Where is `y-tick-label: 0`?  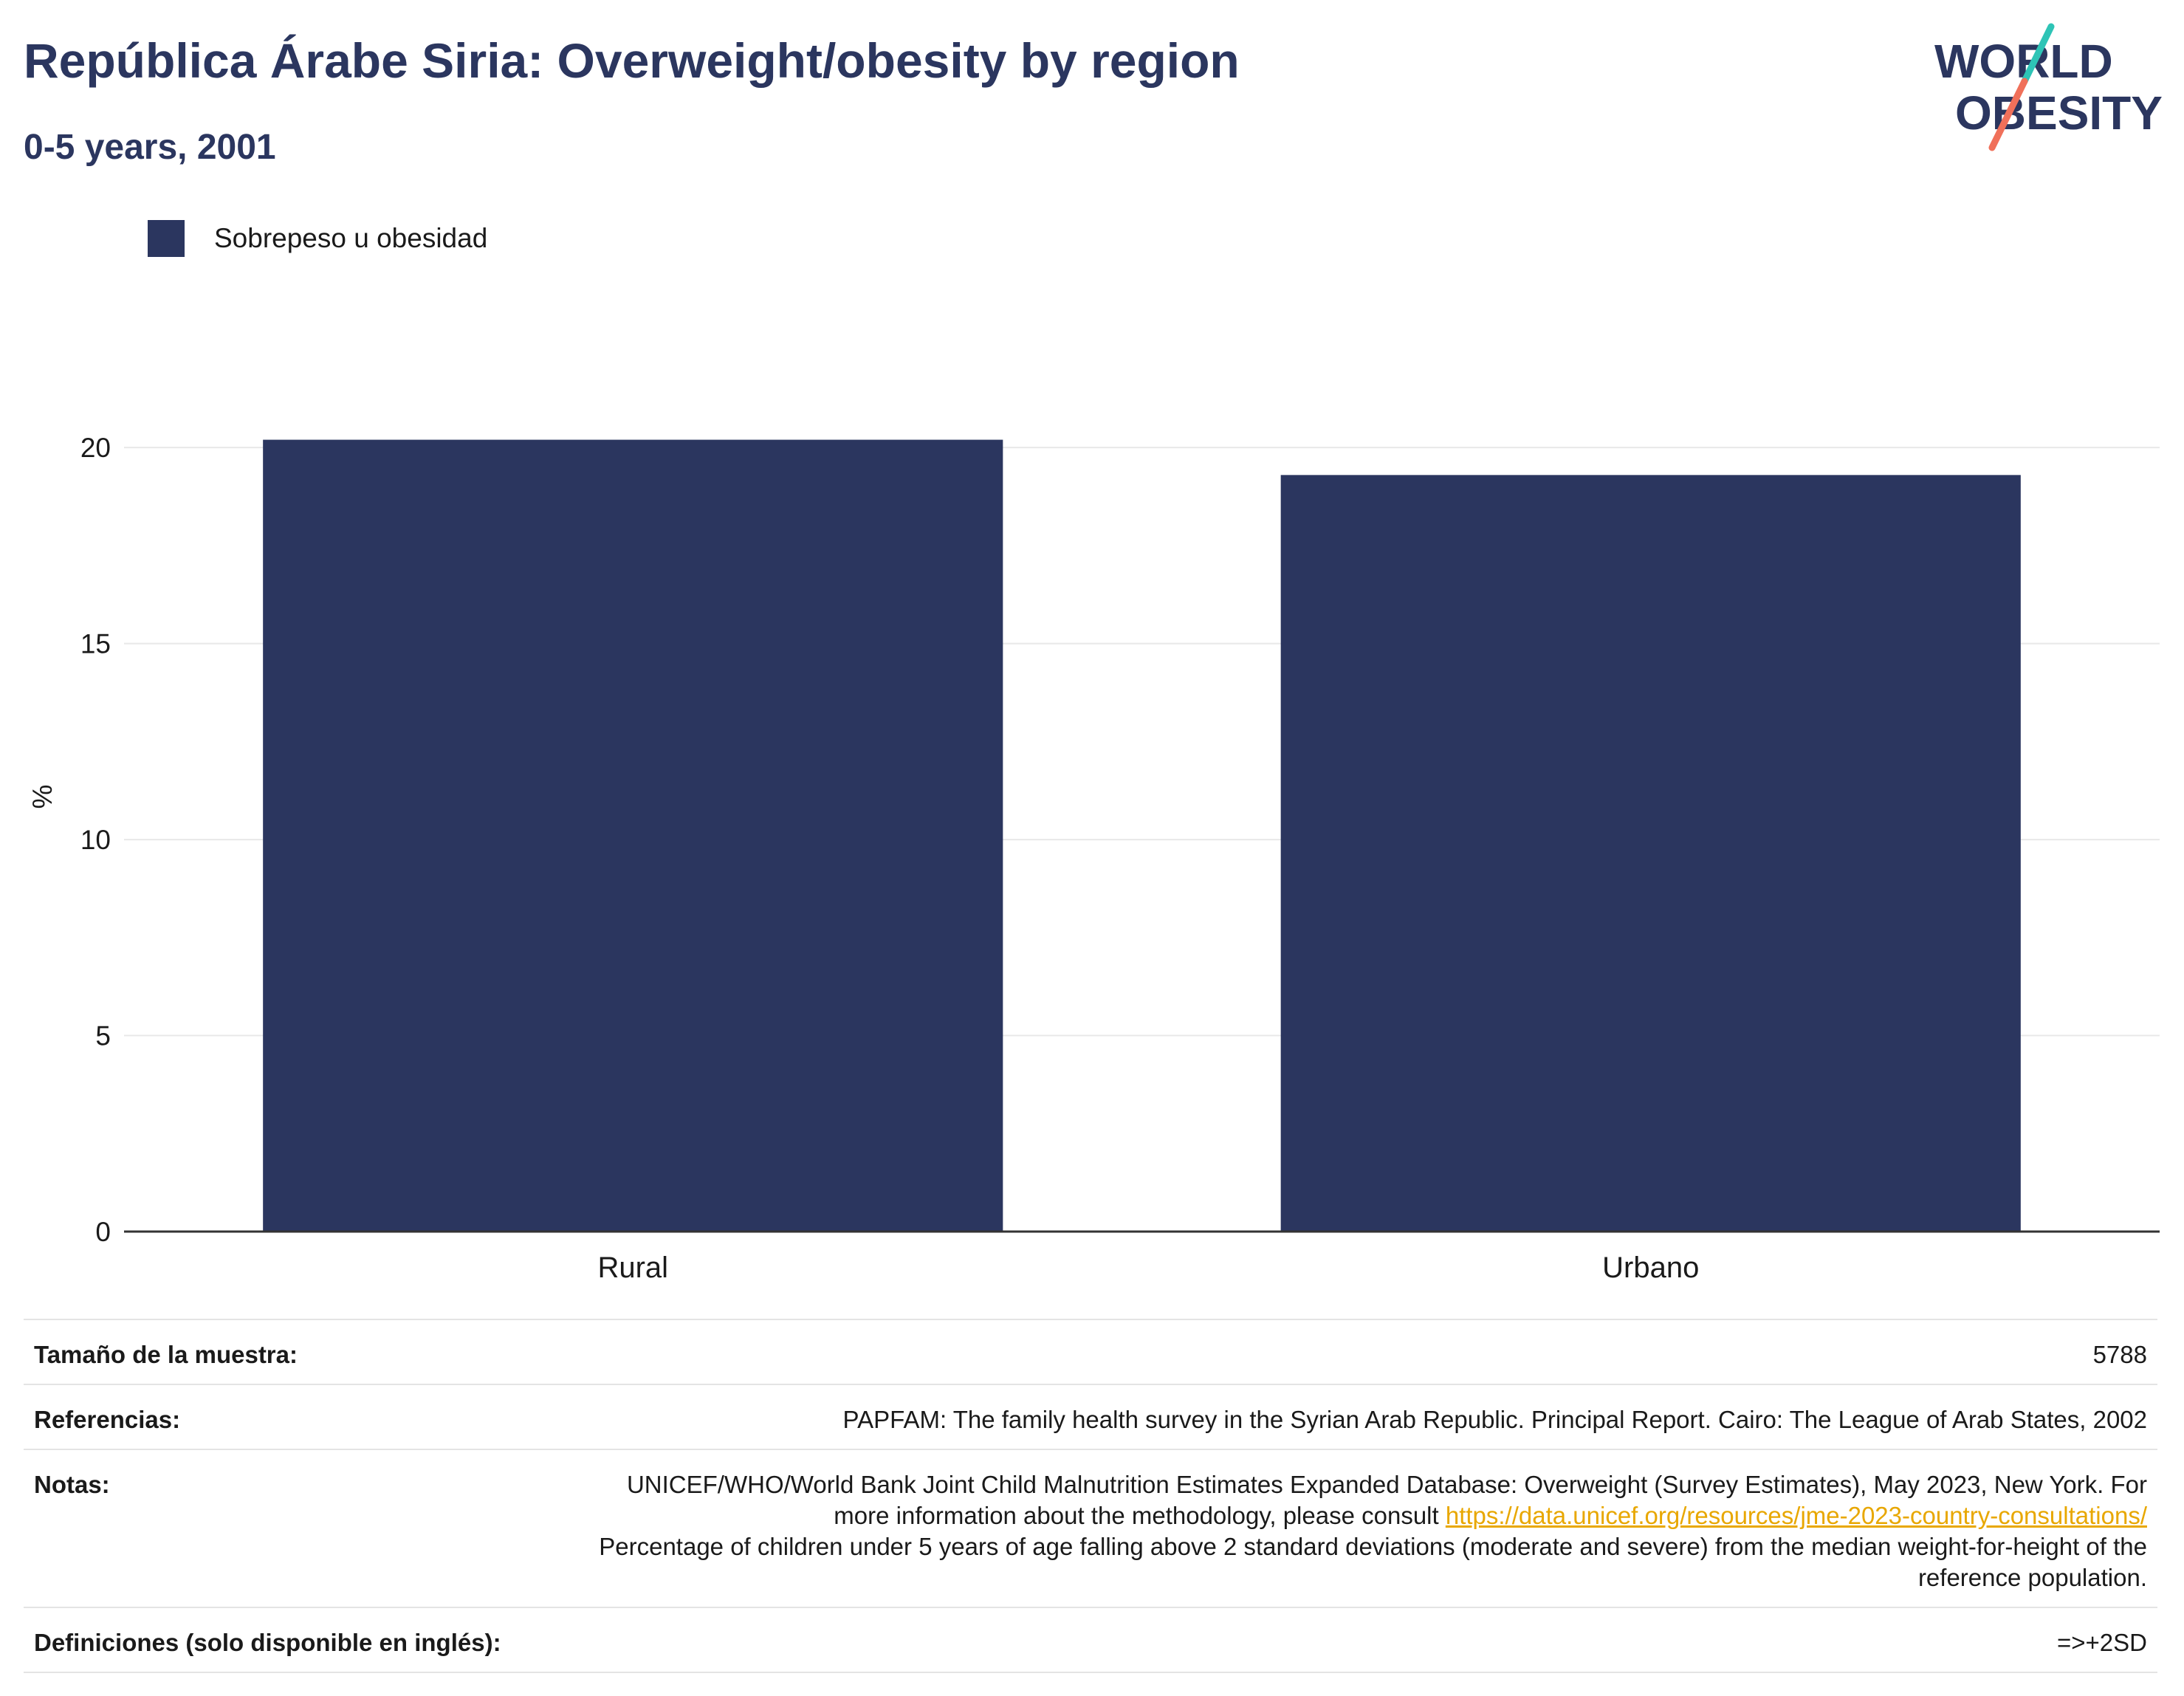 y-tick-label: 0 is located at coordinates (103, 1232).